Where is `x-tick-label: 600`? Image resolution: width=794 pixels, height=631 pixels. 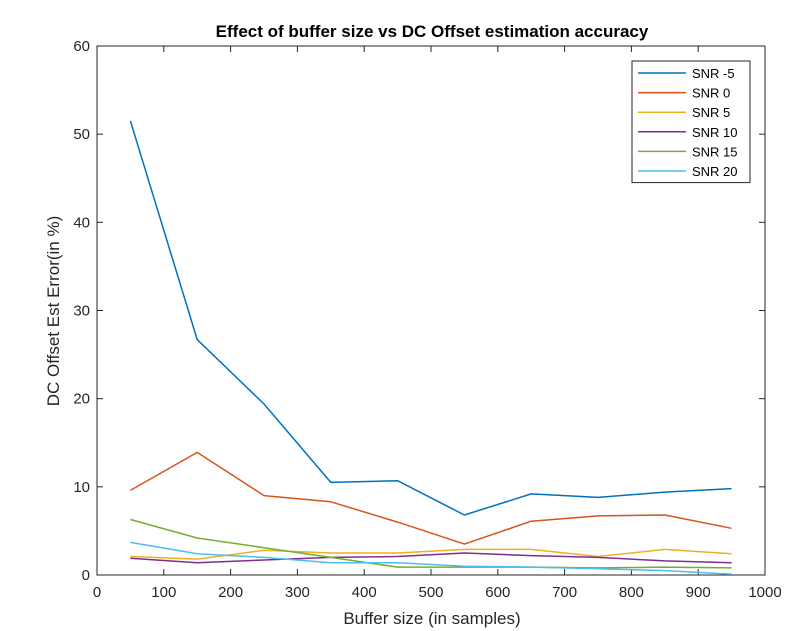 x-tick-label: 600 is located at coordinates (497, 592).